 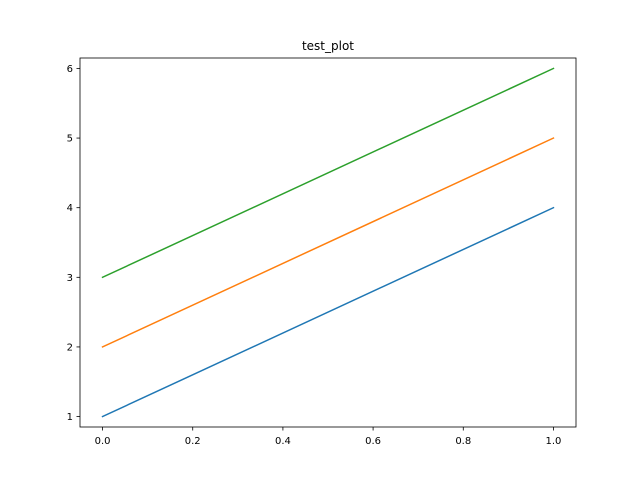 I want to click on x-tick-label: 0.6, so click(x=373, y=441).